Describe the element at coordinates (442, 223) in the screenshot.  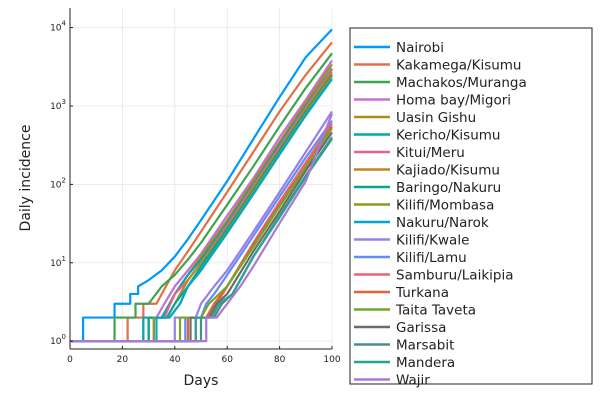
I see `legend-label: Nakuru/Narok` at that location.